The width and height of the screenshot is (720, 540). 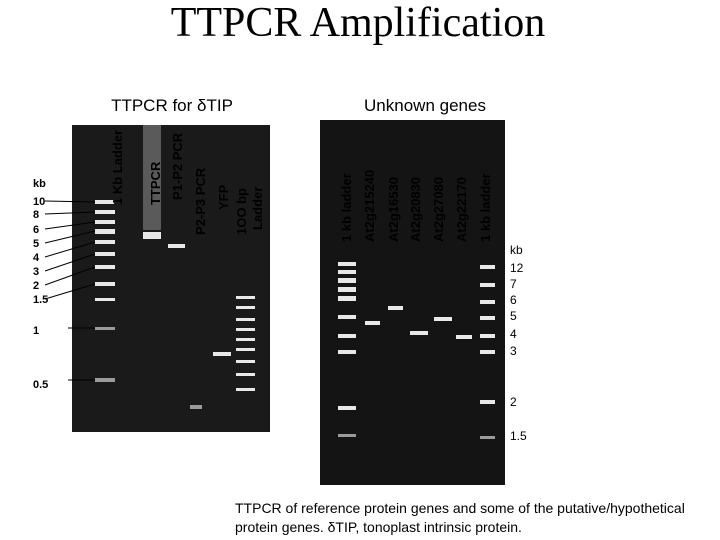 I want to click on size-label: 10, so click(x=39, y=202).